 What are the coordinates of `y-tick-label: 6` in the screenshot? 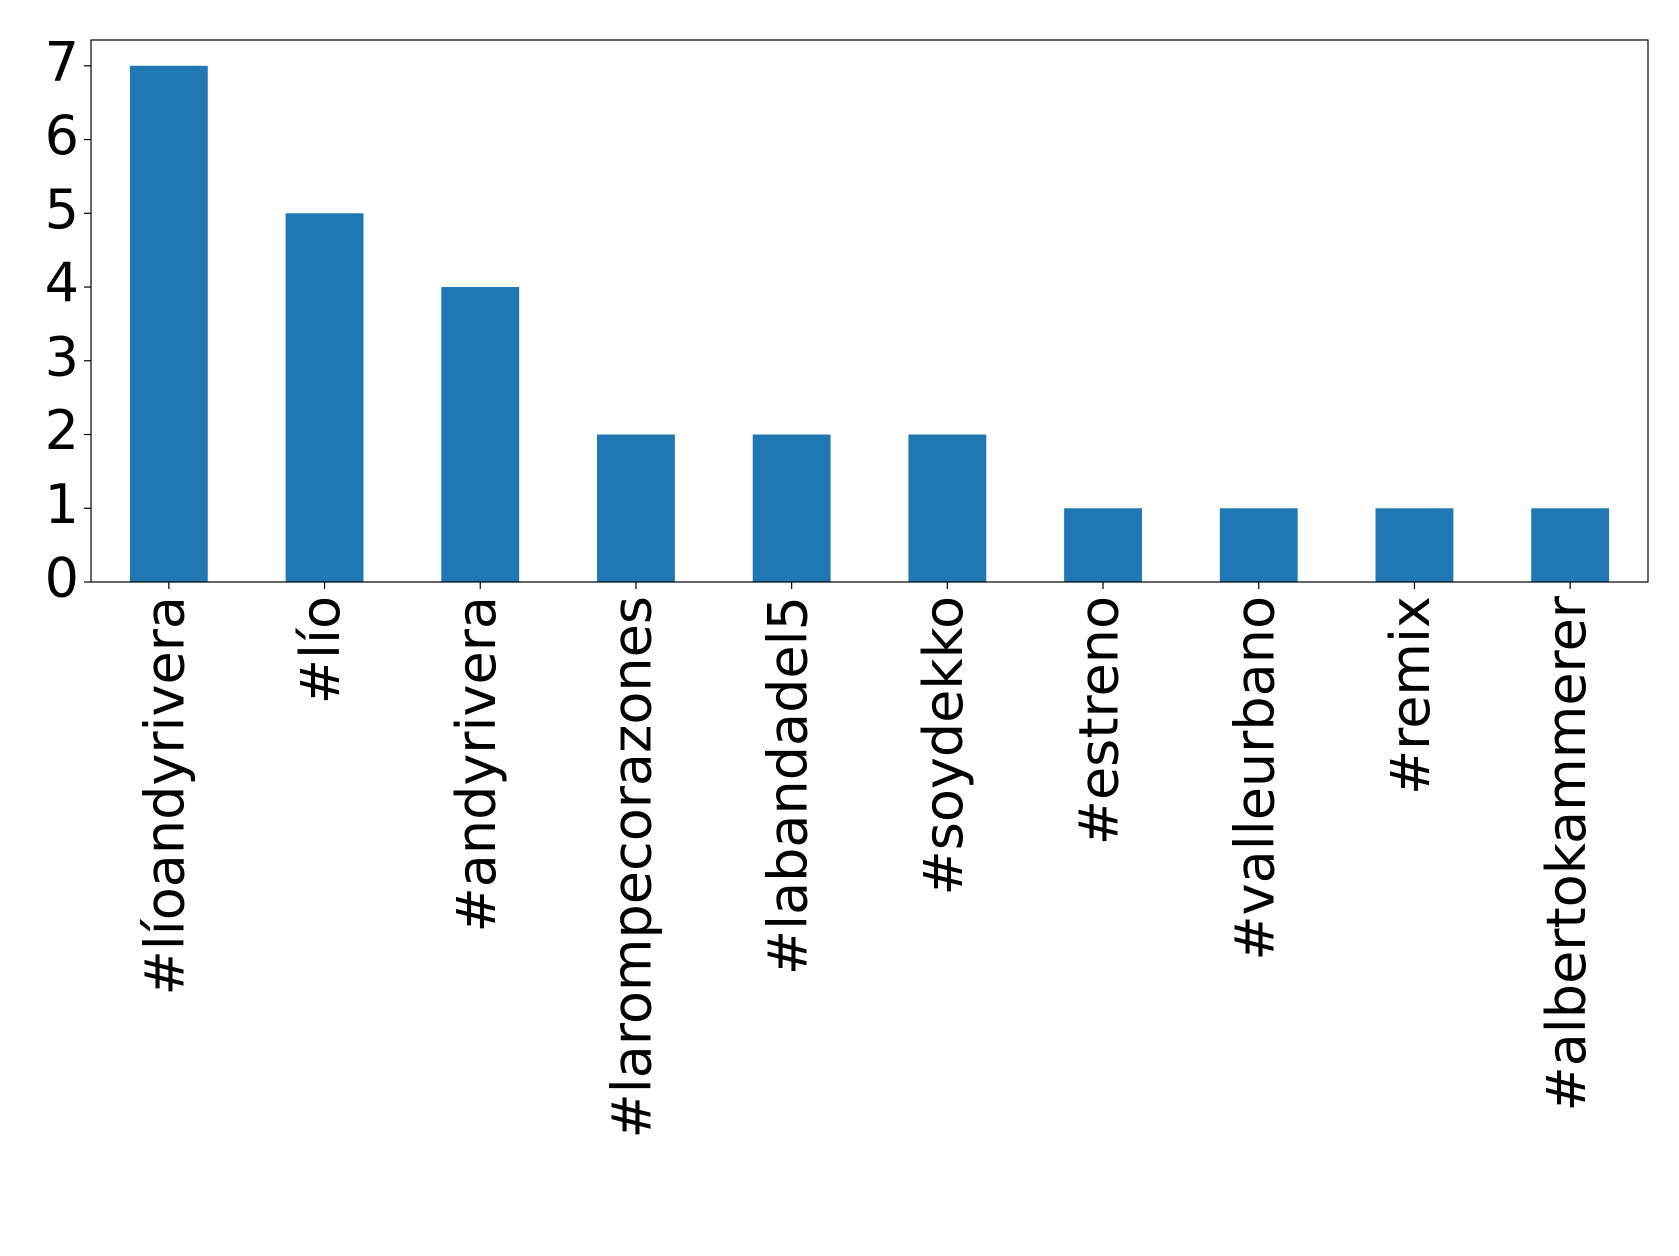 It's located at (62, 135).